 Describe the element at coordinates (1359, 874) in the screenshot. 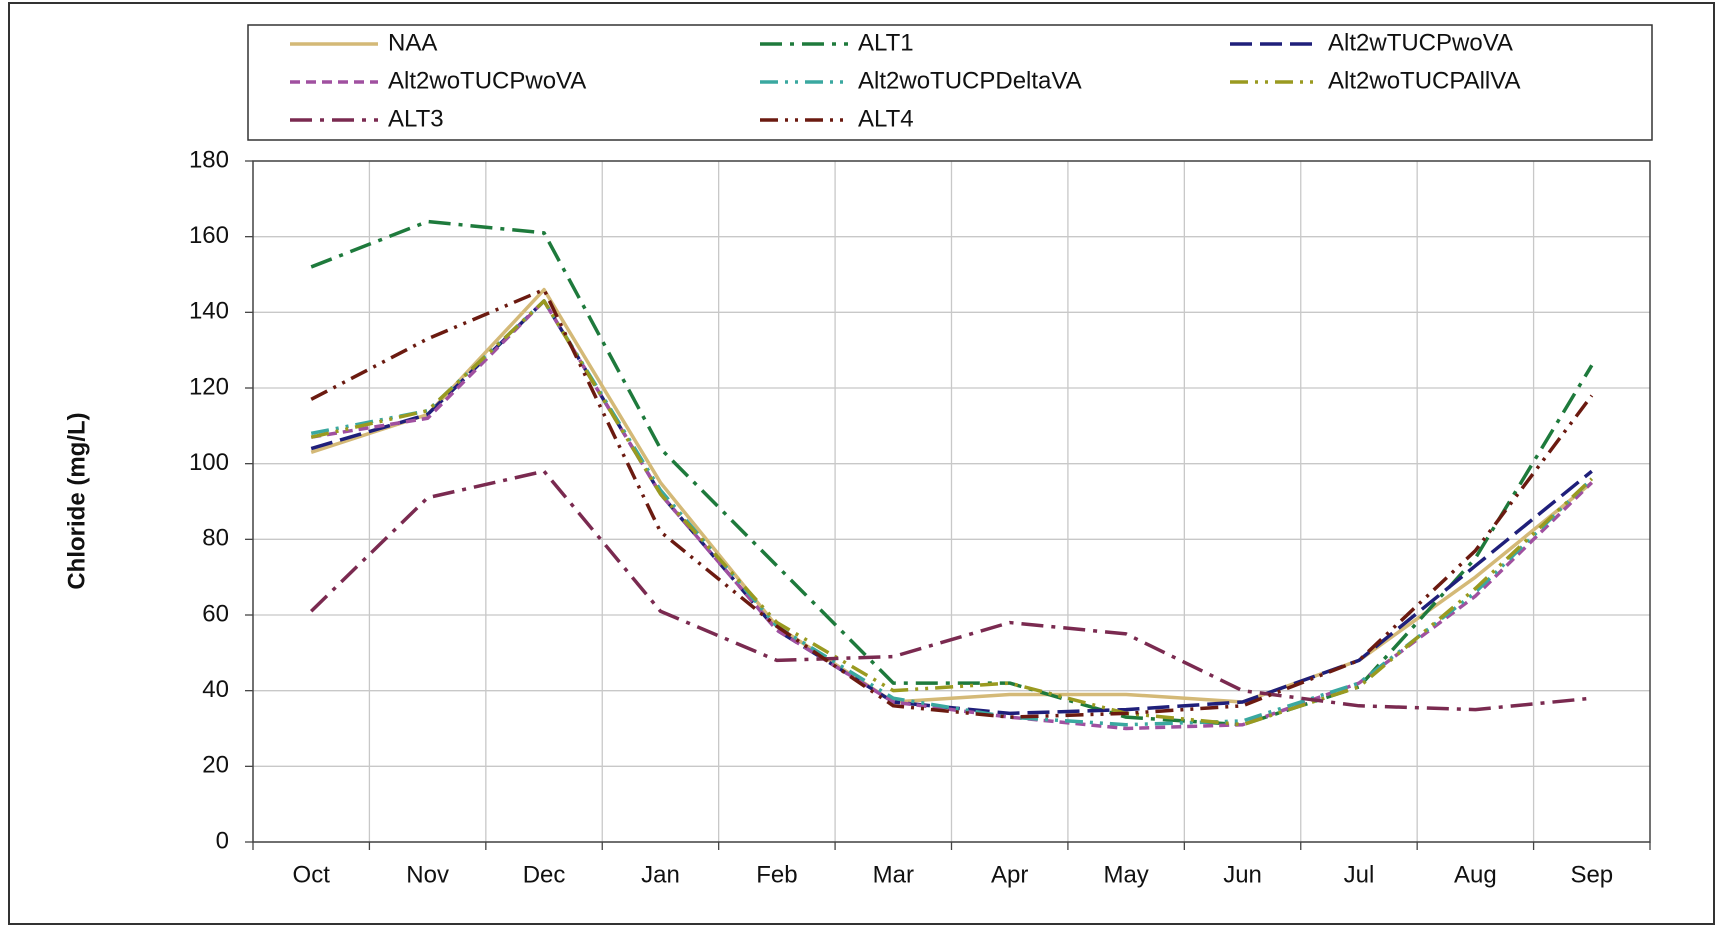

I see `x-tick-label: Jul` at that location.